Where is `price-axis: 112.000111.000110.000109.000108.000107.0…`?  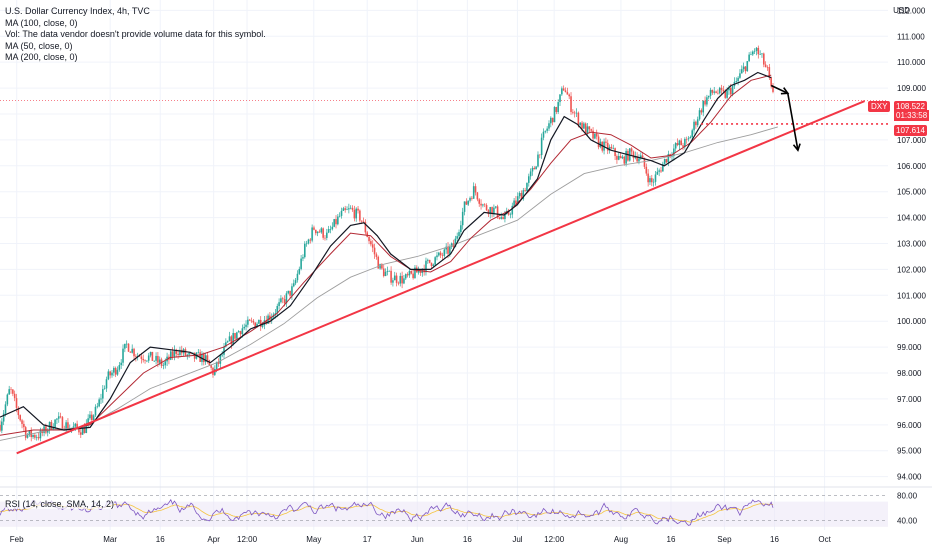 price-axis: 112.000111.000110.000109.000108.000107.0… is located at coordinates (911, 243).